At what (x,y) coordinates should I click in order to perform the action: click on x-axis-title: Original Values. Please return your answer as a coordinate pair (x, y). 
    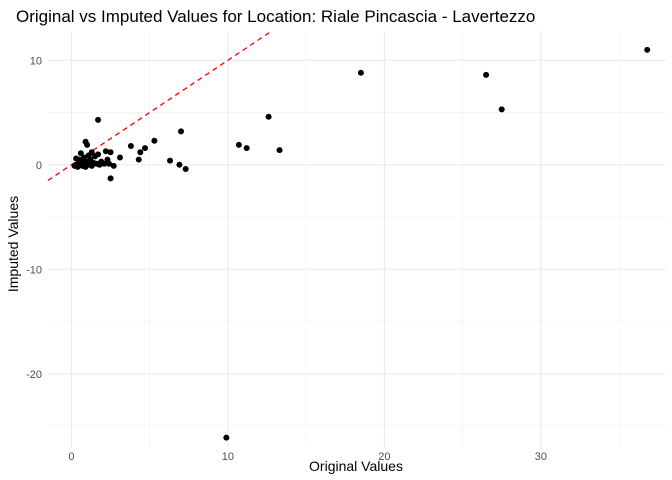
    Looking at the image, I should click on (356, 466).